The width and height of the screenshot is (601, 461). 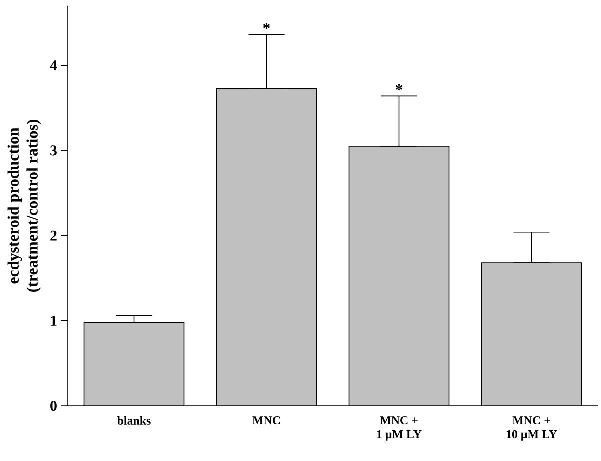 I want to click on x-tick-label: MNC + 10 μM LY, so click(x=532, y=428).